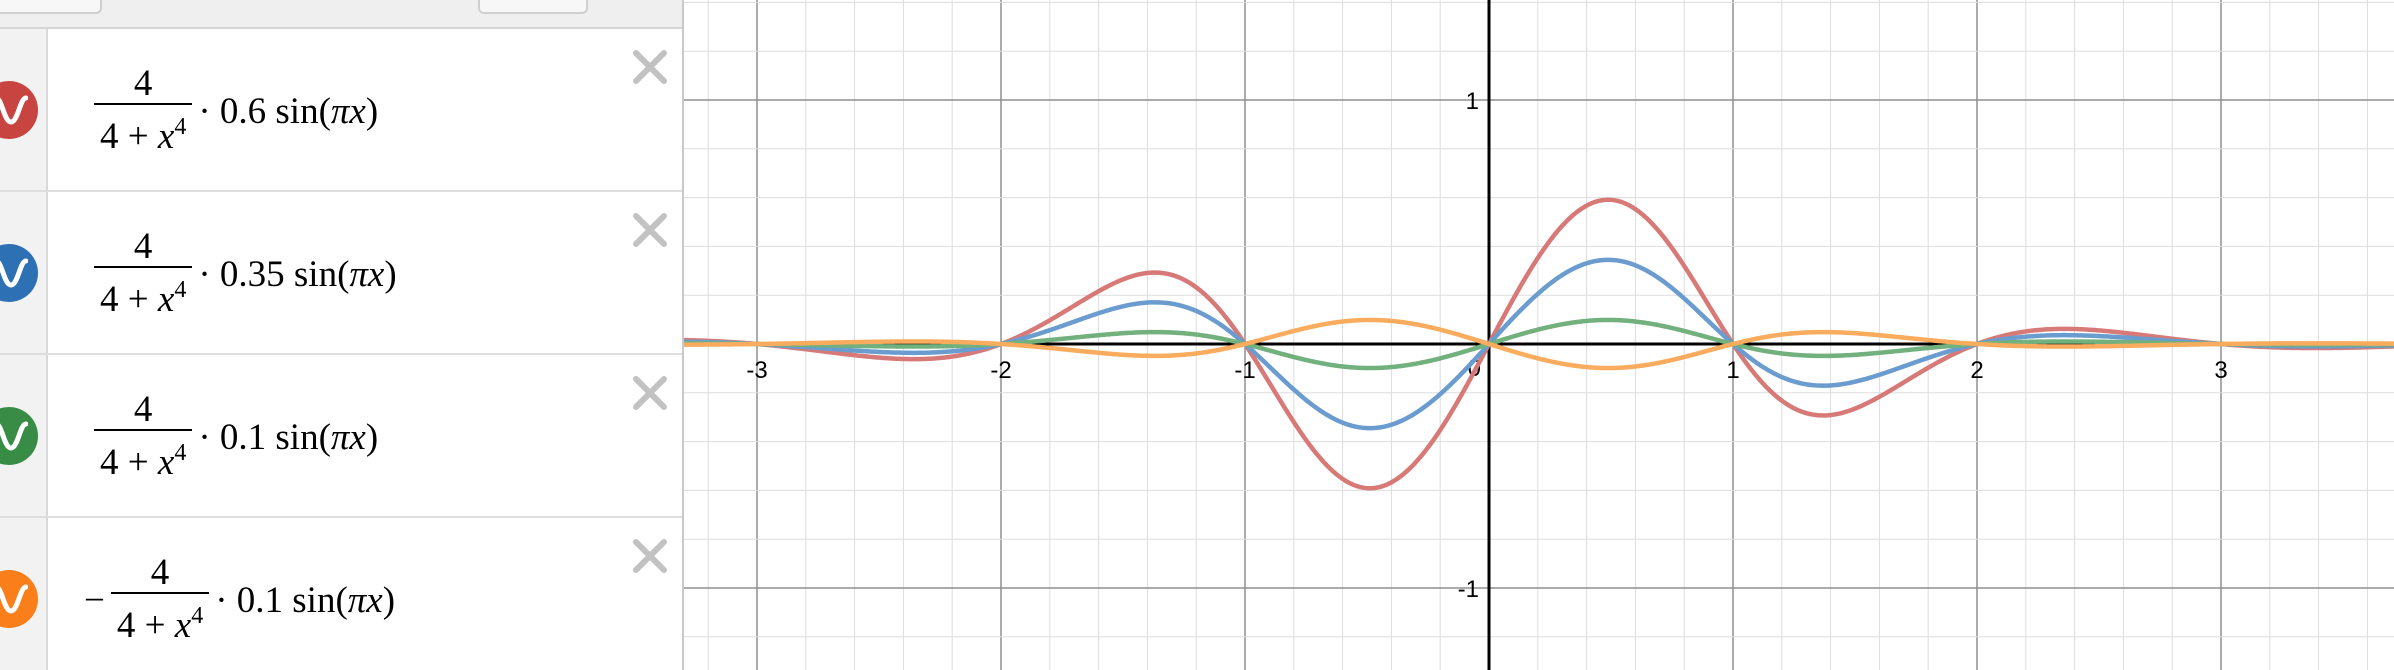 This screenshot has width=2394, height=670. Describe the element at coordinates (1976, 370) in the screenshot. I see `x-tick-label: 2` at that location.